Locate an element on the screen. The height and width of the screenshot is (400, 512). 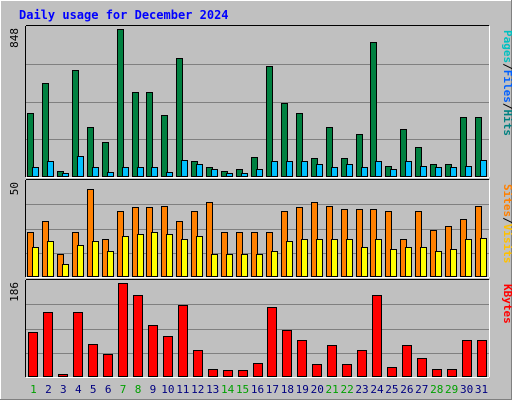
panel-1-legend-label: Pages/Files/Hits is located at coordinates (506, 83).